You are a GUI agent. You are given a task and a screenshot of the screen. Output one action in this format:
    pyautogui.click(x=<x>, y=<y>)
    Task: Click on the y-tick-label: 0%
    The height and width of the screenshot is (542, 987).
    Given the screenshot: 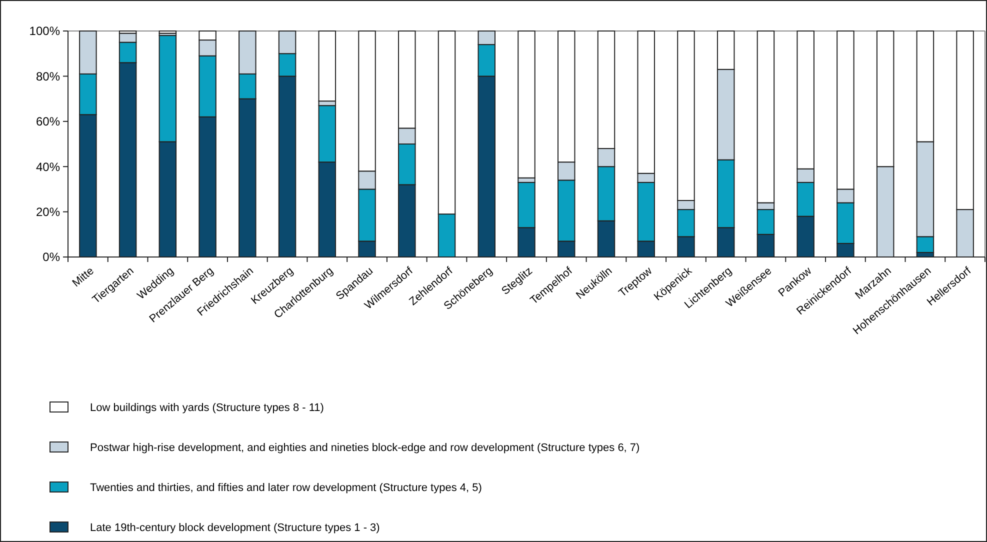 What is the action you would take?
    pyautogui.click(x=51, y=257)
    